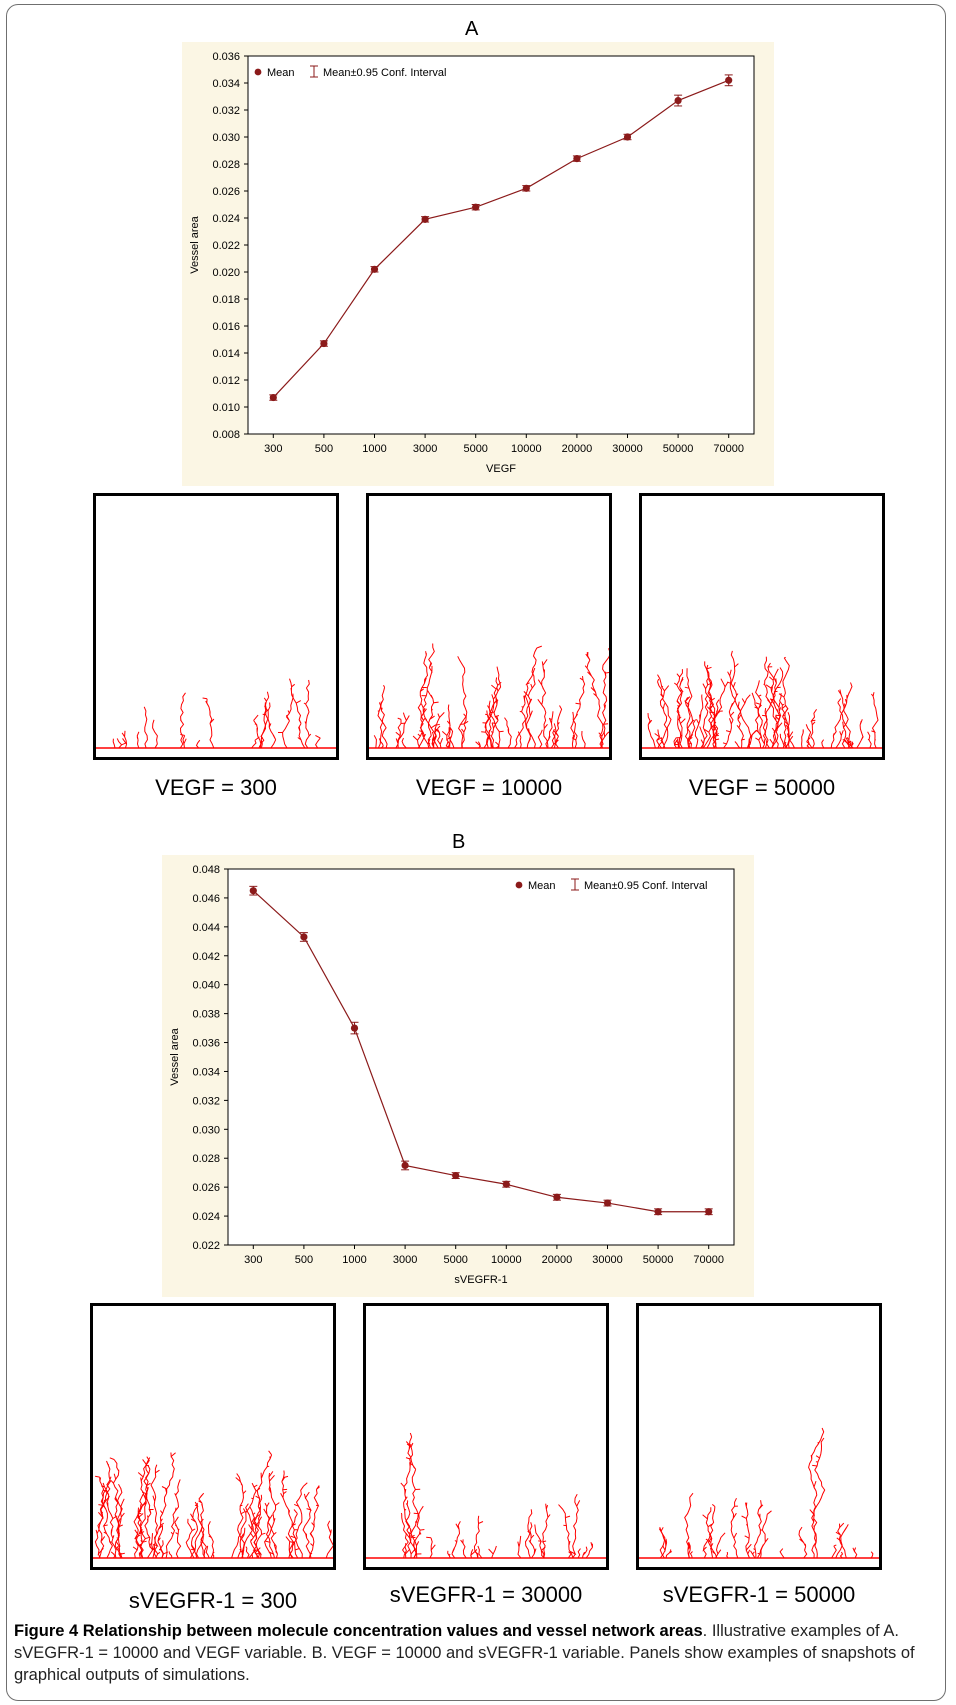  I want to click on y-tick-label: 0.038, so click(206, 1015).